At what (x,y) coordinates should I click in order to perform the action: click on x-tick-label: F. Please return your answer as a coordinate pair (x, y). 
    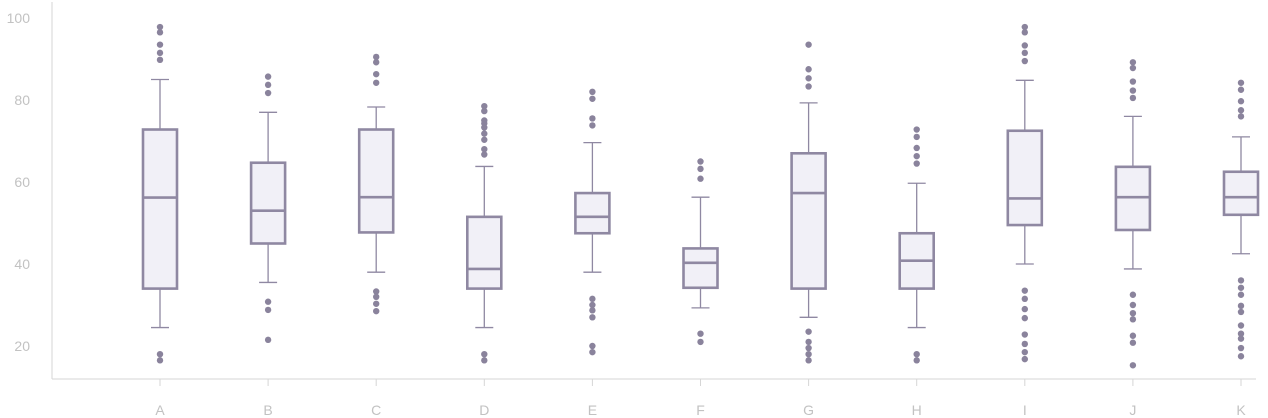
    Looking at the image, I should click on (700, 410).